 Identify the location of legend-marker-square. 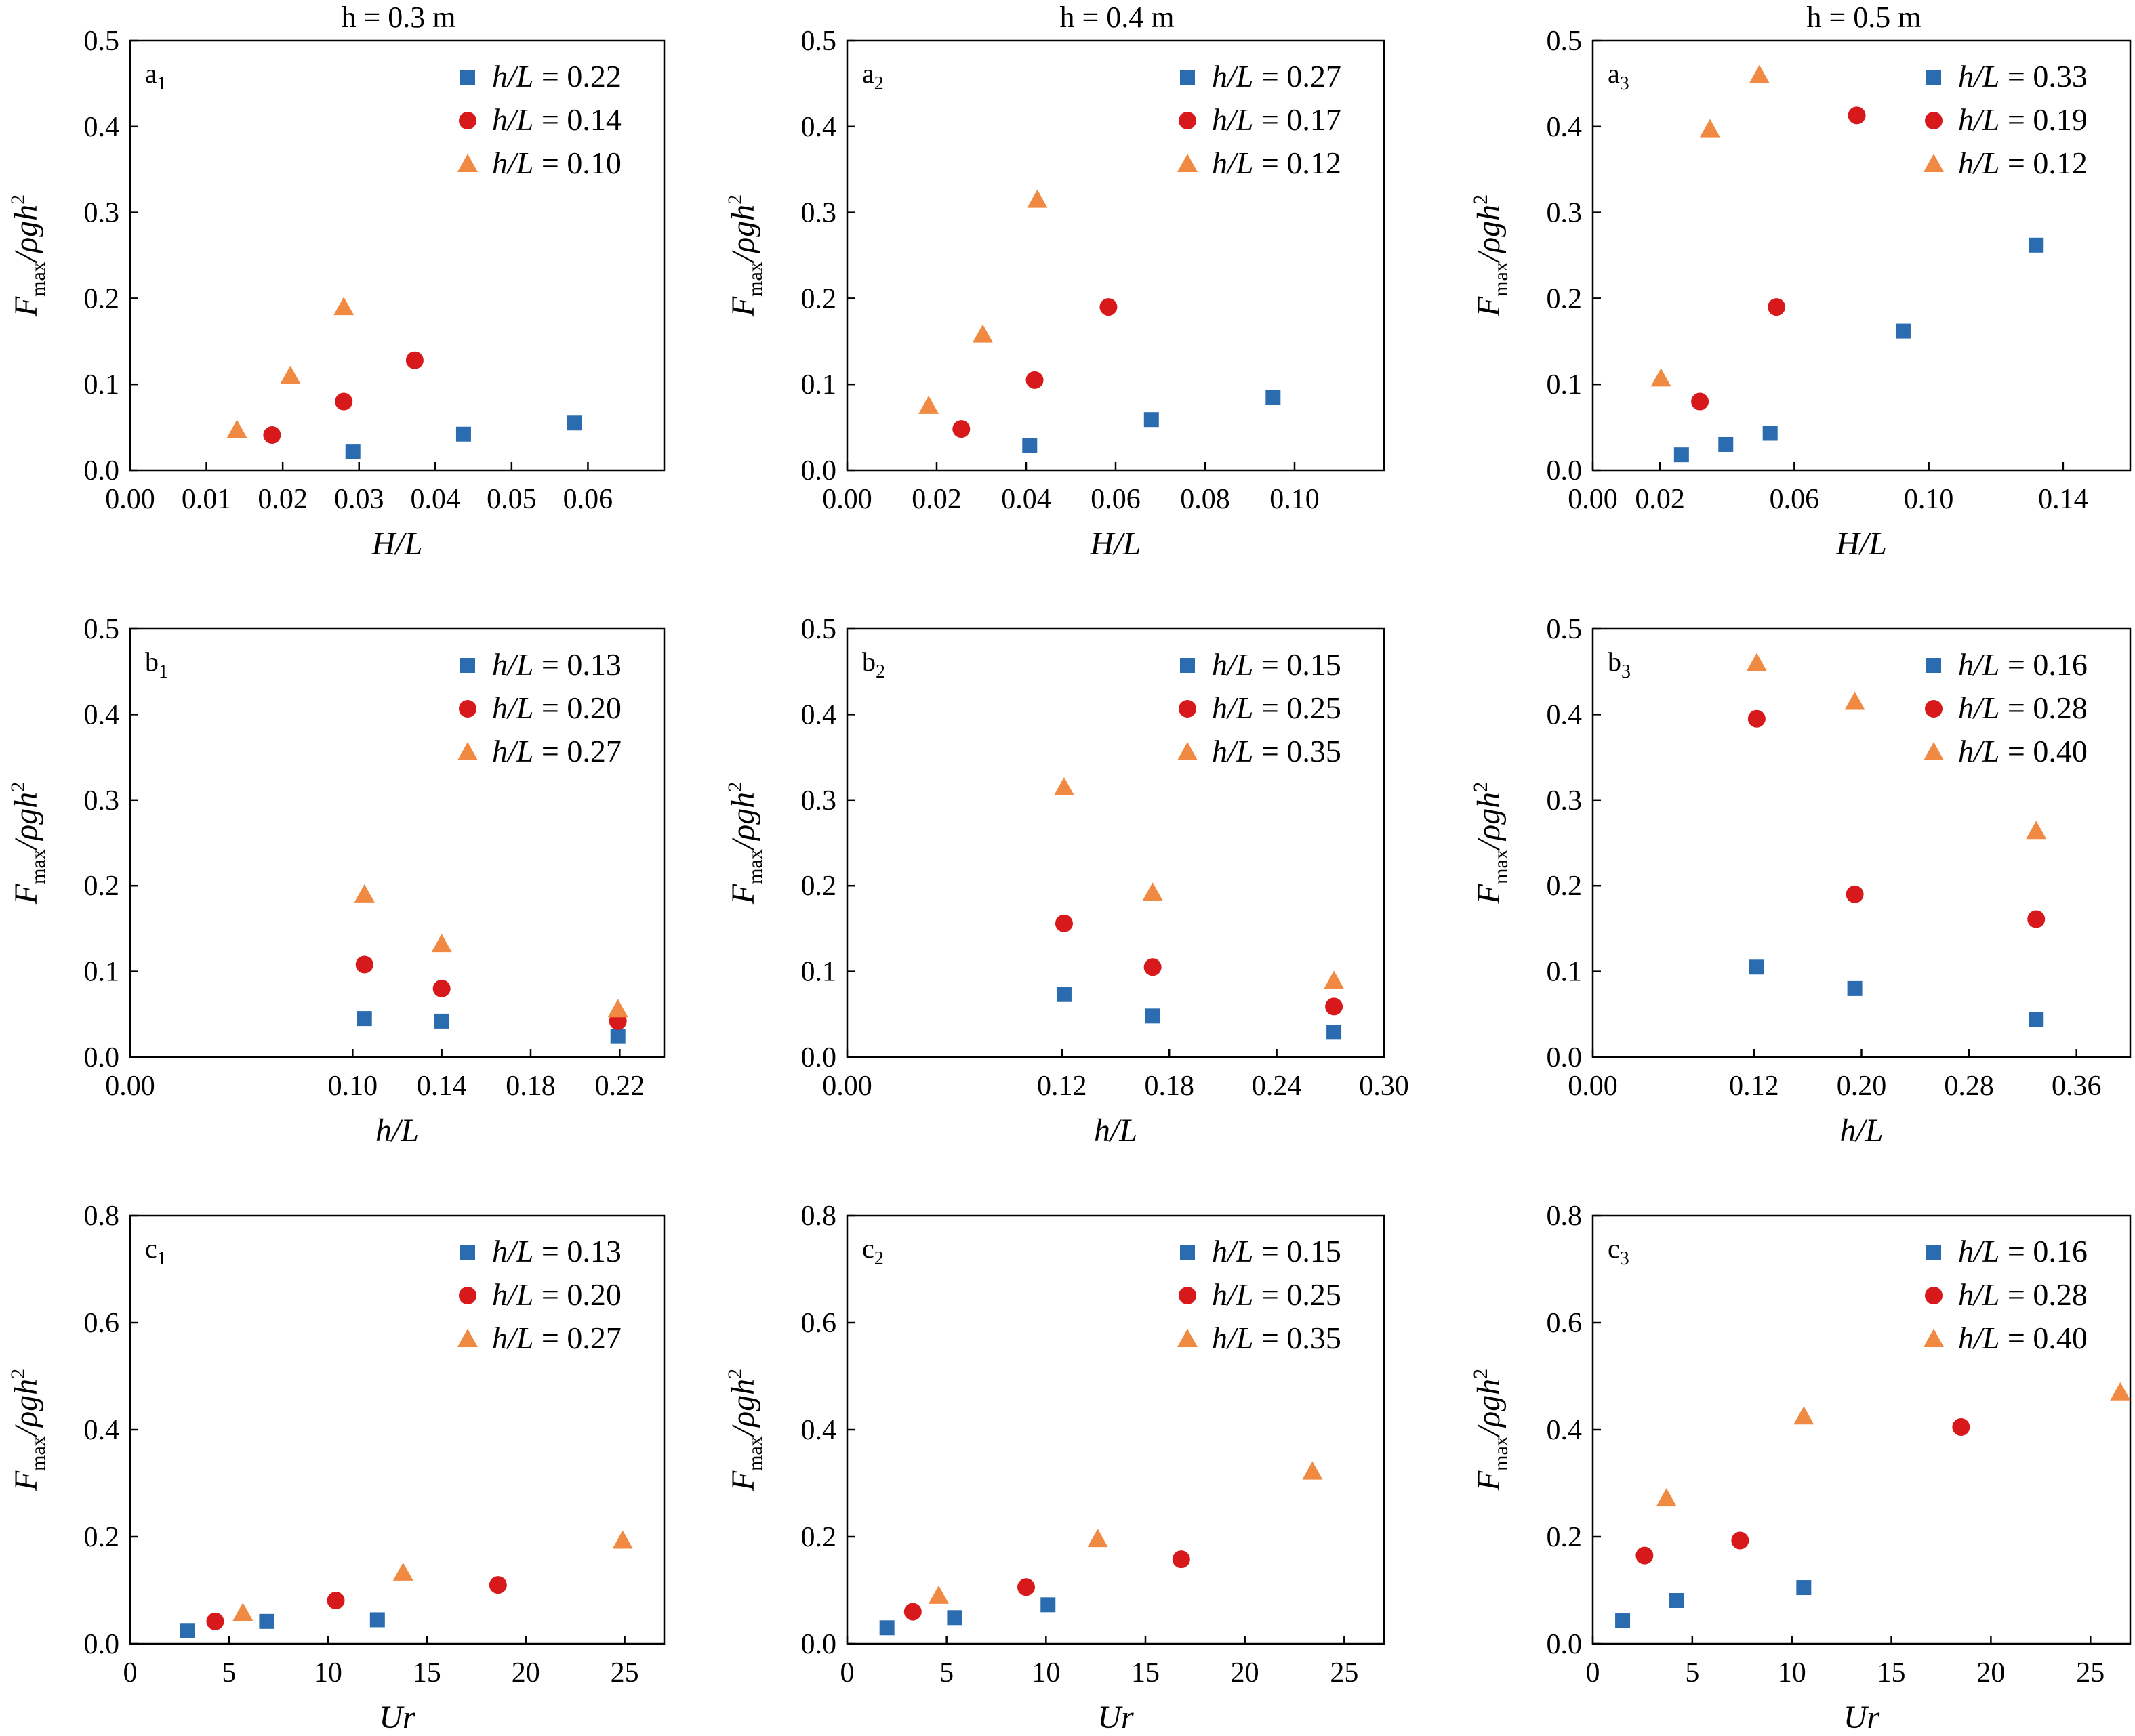
(1188, 1252).